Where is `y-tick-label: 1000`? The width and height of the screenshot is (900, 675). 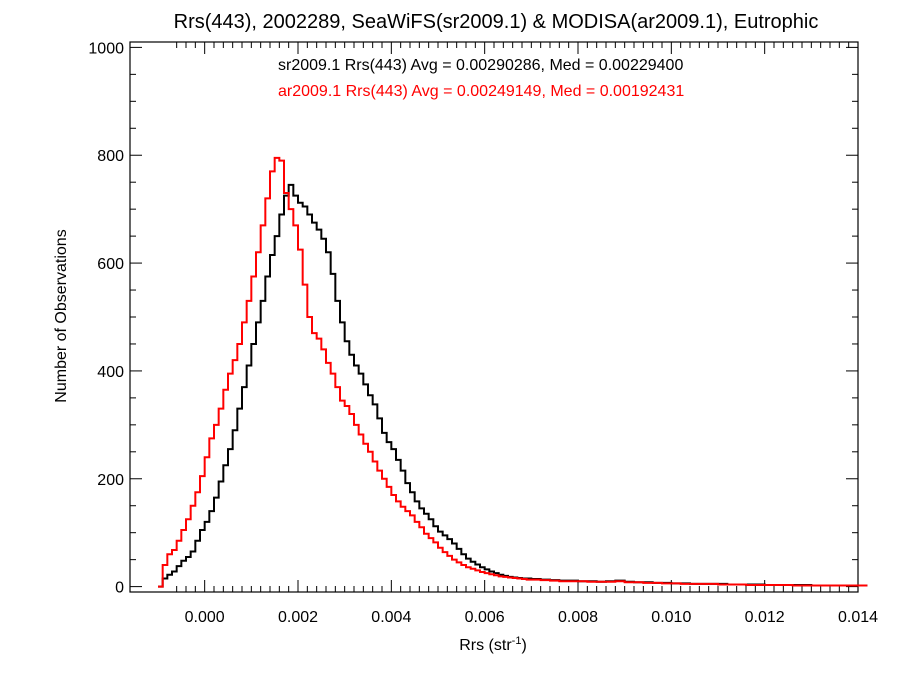
y-tick-label: 1000 is located at coordinates (106, 48).